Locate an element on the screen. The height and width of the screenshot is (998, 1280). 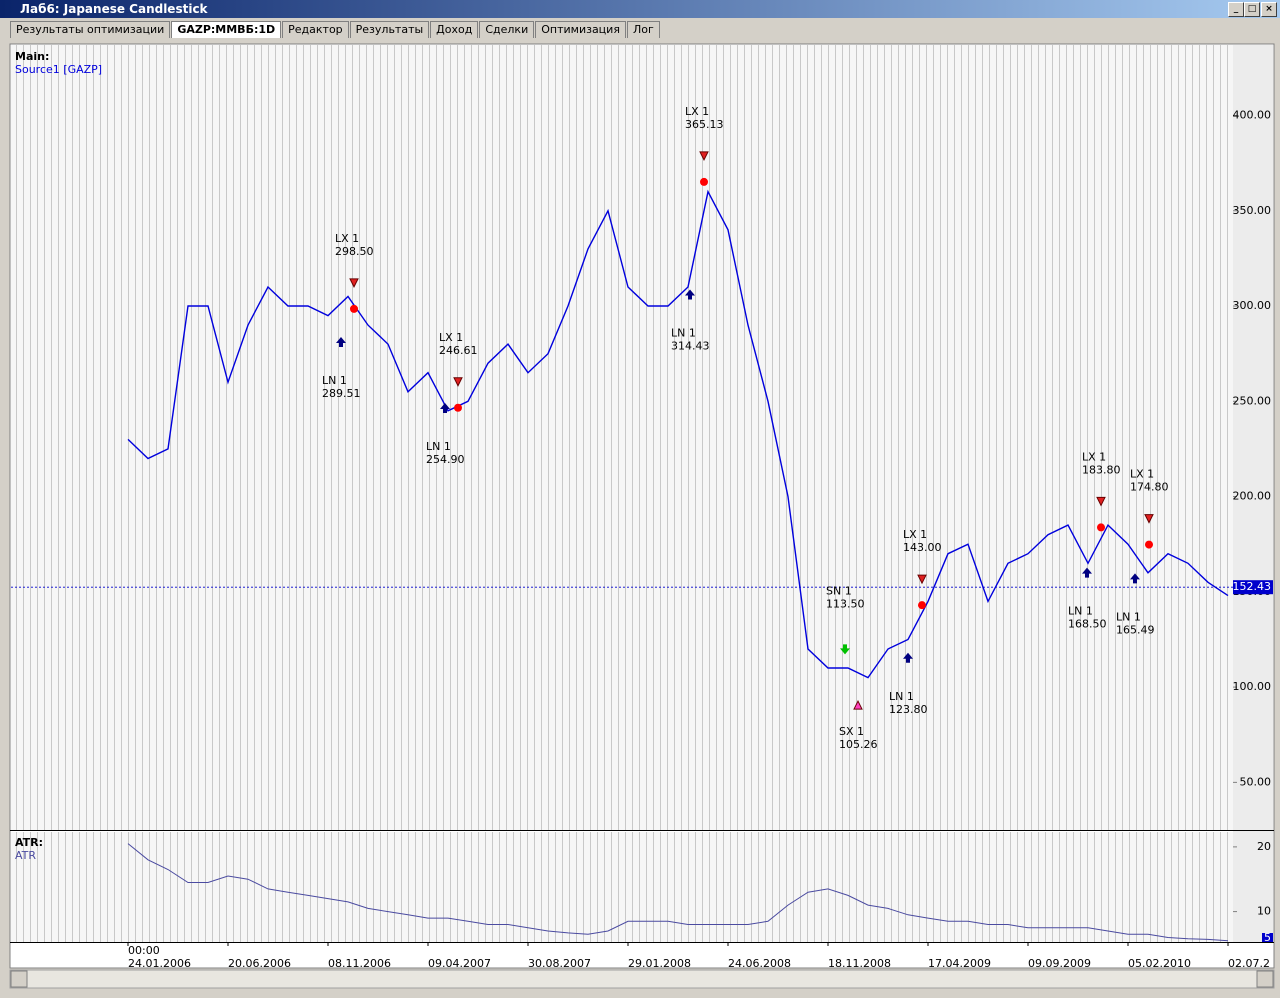
trade-price-label: 246.61 is located at coordinates (458, 350).